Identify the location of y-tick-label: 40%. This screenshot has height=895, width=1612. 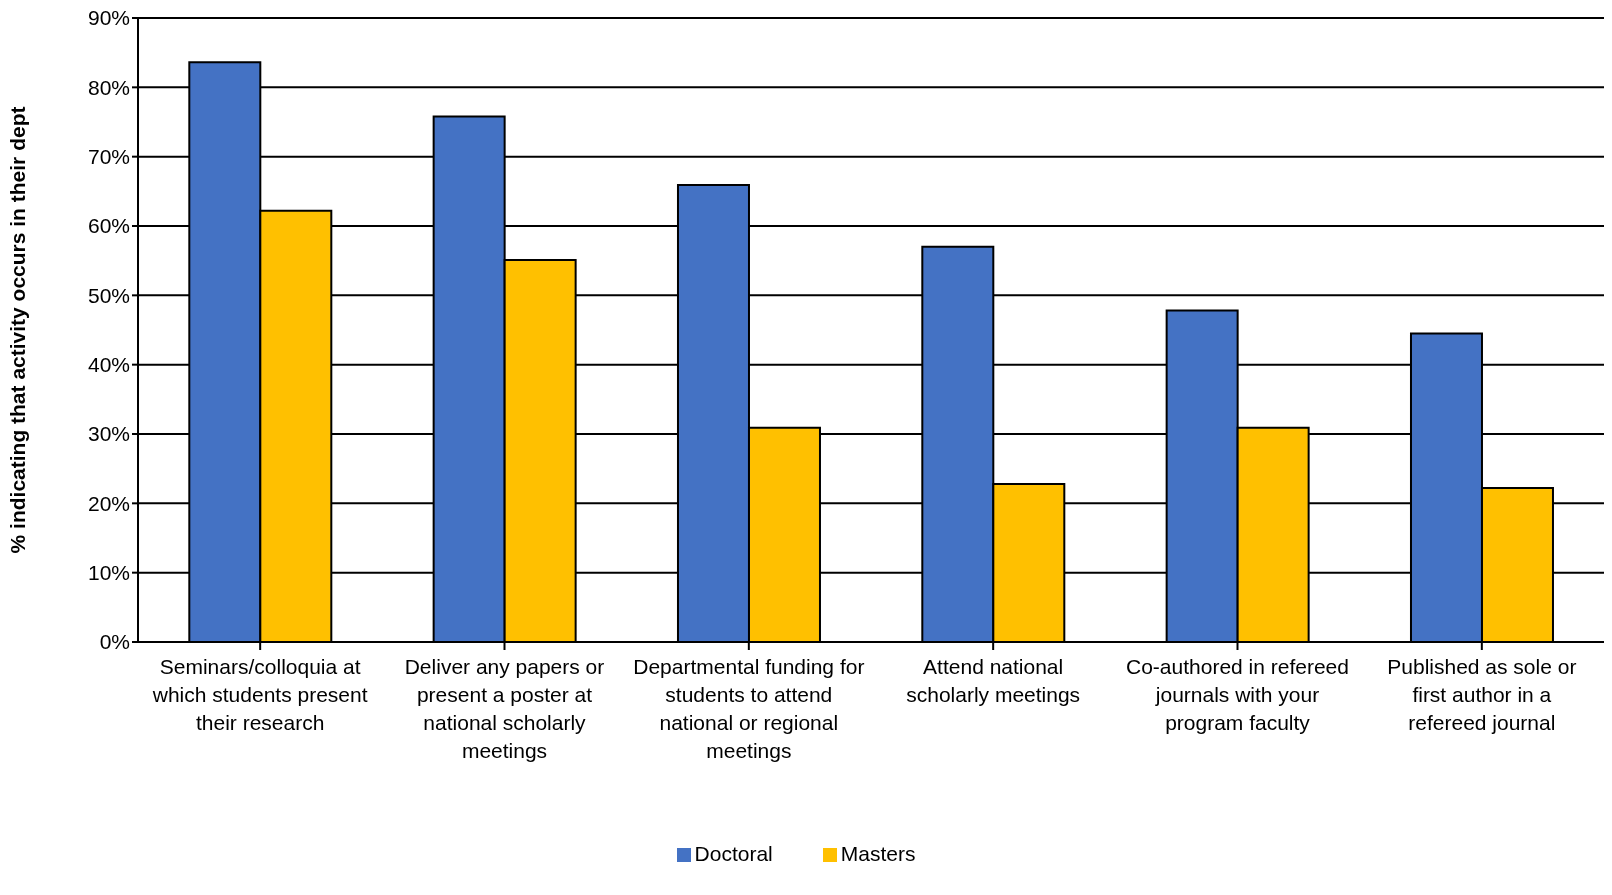
(108, 365).